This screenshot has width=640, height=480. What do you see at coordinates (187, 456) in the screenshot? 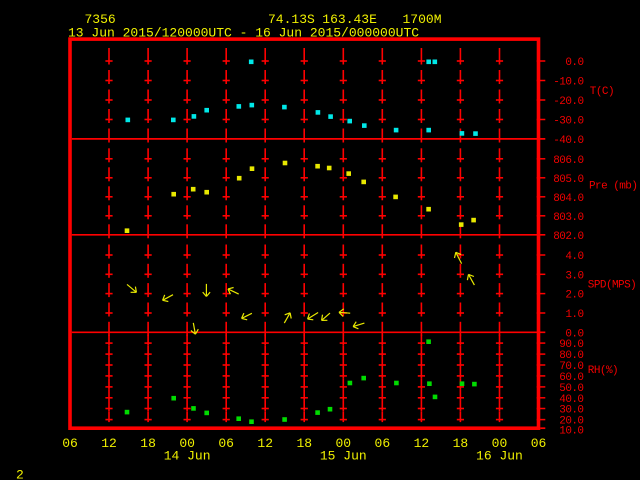
I see `svg-text: 14 Jun` at bounding box center [187, 456].